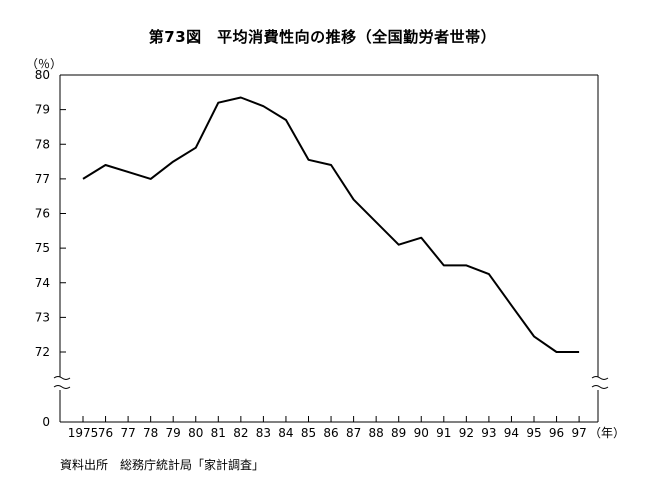 This screenshot has width=645, height=493. What do you see at coordinates (240, 433) in the screenshot?
I see `x-tick-label: 82` at bounding box center [240, 433].